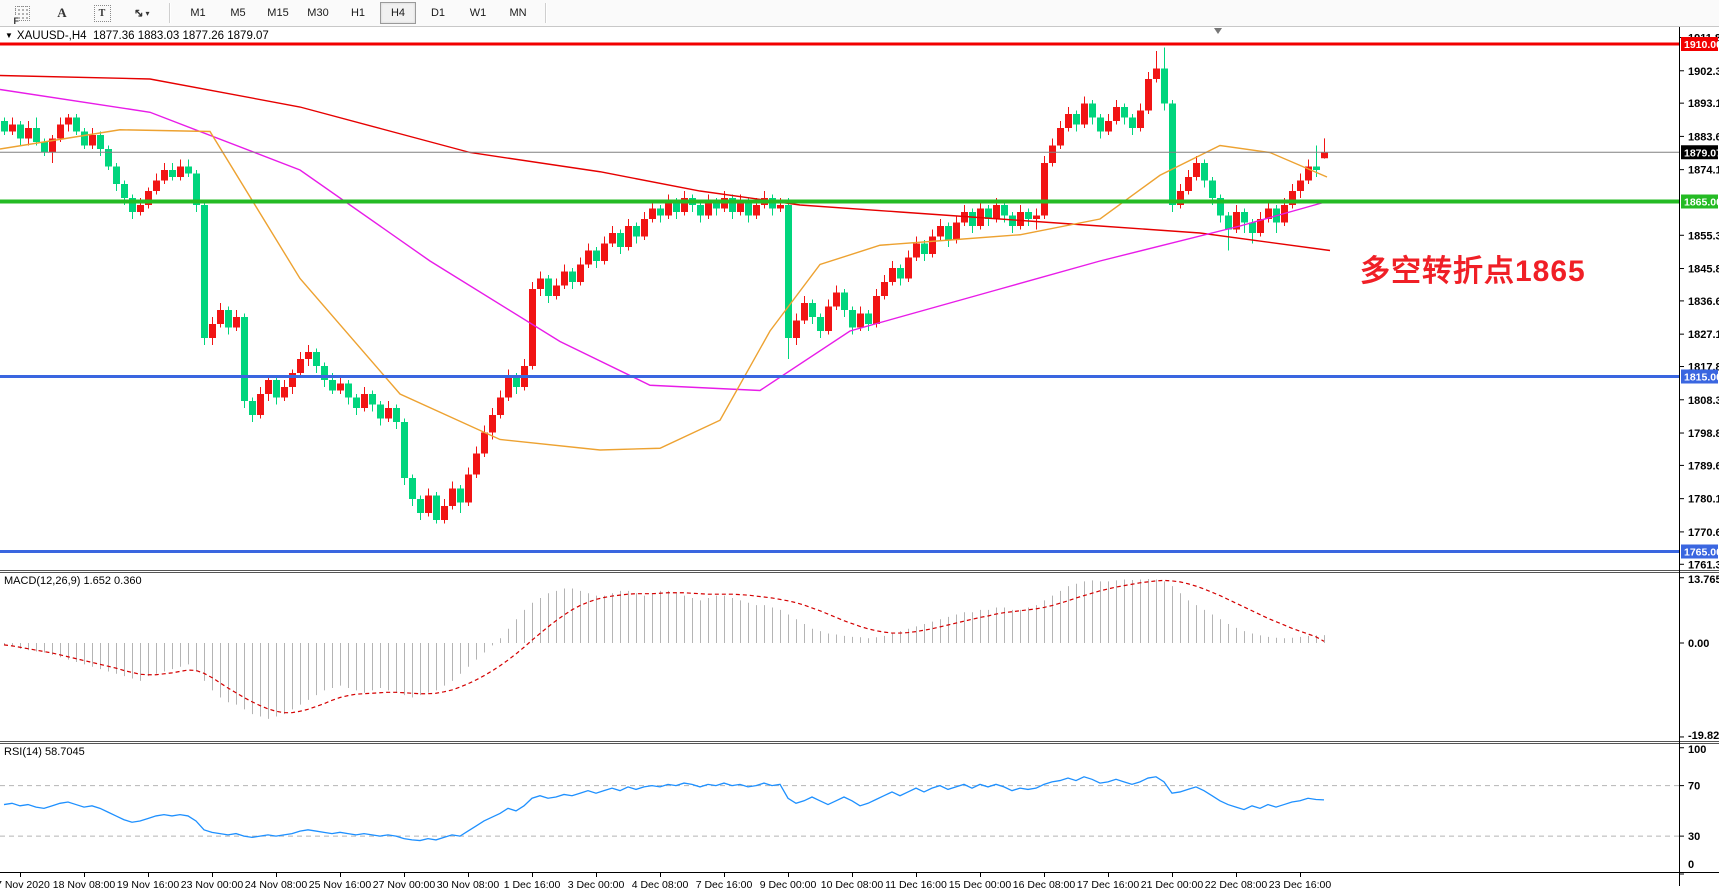 The width and height of the screenshot is (1719, 894). What do you see at coordinates (1703, 736) in the screenshot?
I see `macd-axis-label: -19.82` at bounding box center [1703, 736].